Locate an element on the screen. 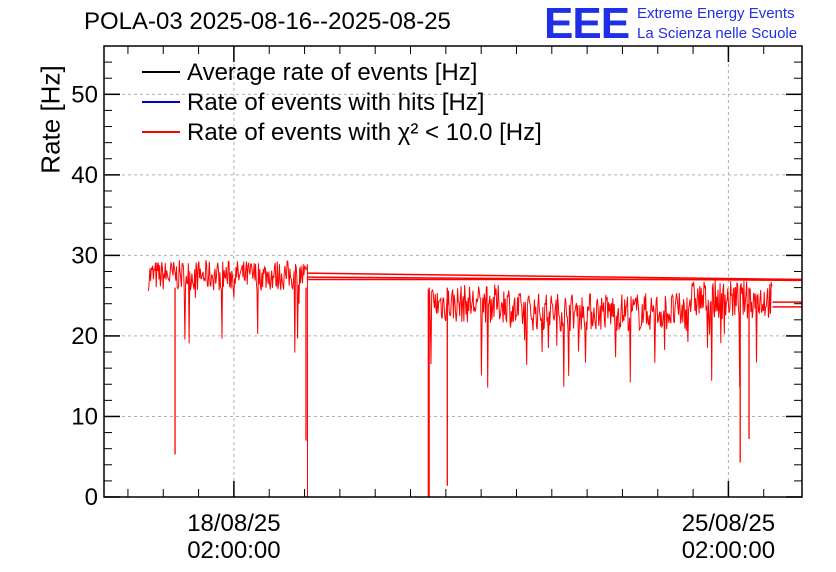 The image size is (836, 572). logo-caption-line2: La Scienza nelle Scuole is located at coordinates (717, 33).